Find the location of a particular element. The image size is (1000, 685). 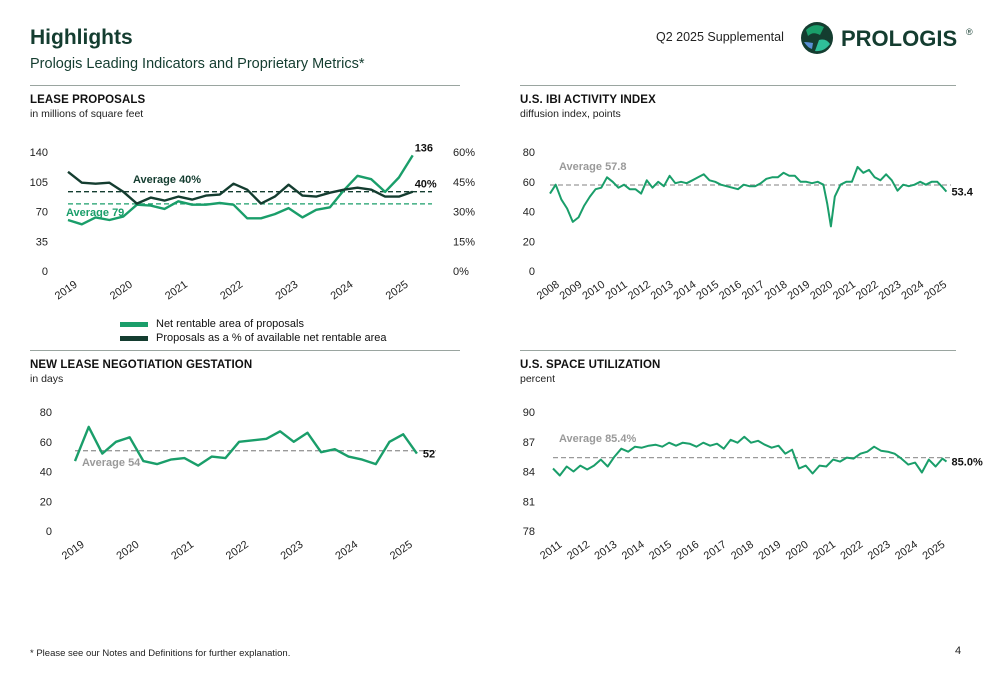

legend-label: Net rentable area of proposals is located at coordinates (230, 324).